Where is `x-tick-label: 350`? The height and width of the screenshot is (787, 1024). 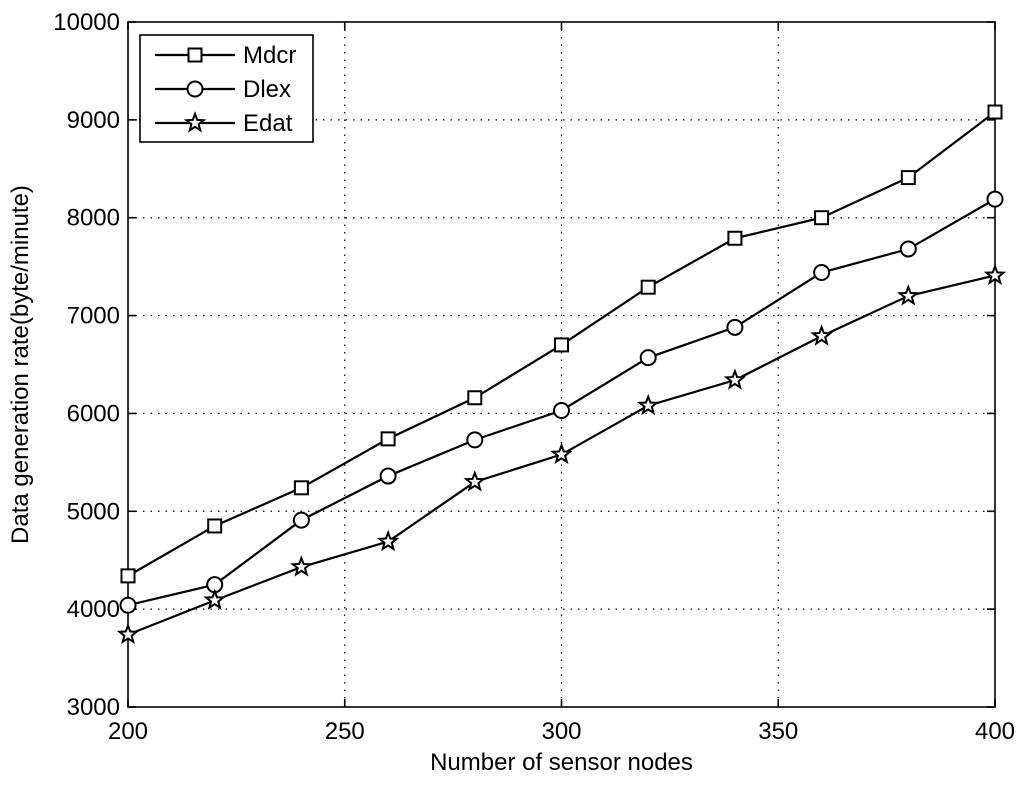 x-tick-label: 350 is located at coordinates (778, 731).